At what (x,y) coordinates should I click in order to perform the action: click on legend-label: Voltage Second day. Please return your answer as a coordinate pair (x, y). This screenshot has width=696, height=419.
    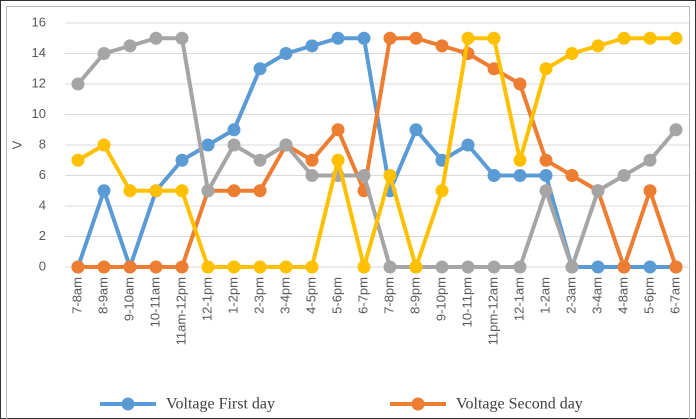
    Looking at the image, I should click on (519, 404).